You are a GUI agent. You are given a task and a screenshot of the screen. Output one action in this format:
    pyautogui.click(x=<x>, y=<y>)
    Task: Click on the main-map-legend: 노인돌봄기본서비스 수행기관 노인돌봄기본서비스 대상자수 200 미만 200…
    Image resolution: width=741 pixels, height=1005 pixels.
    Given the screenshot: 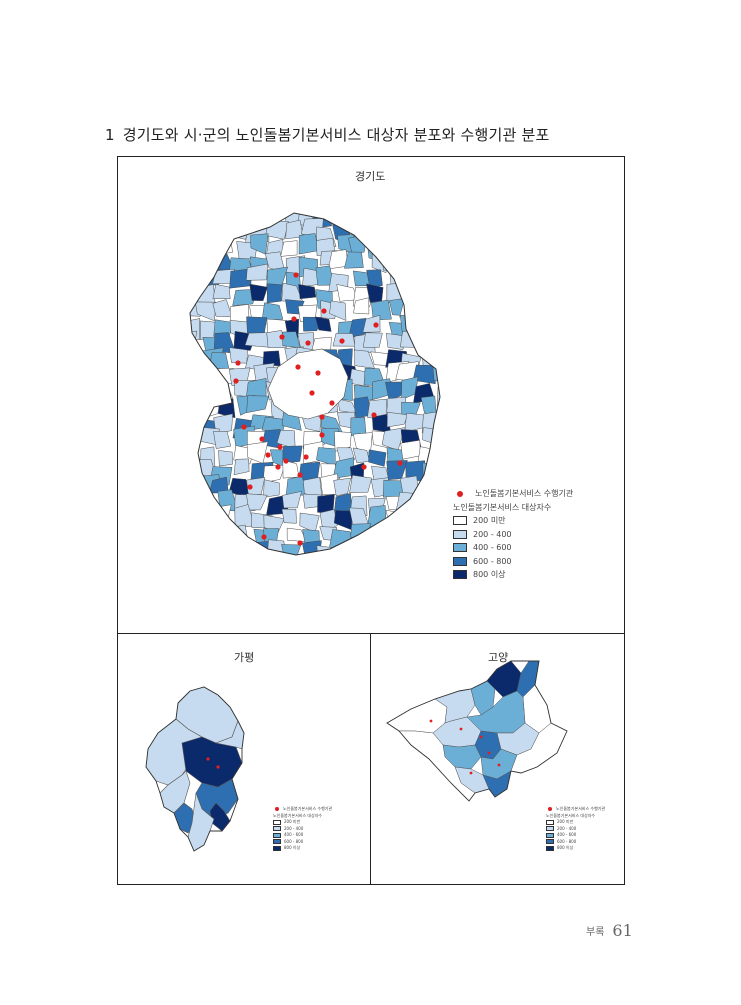 What is the action you would take?
    pyautogui.click(x=513, y=534)
    